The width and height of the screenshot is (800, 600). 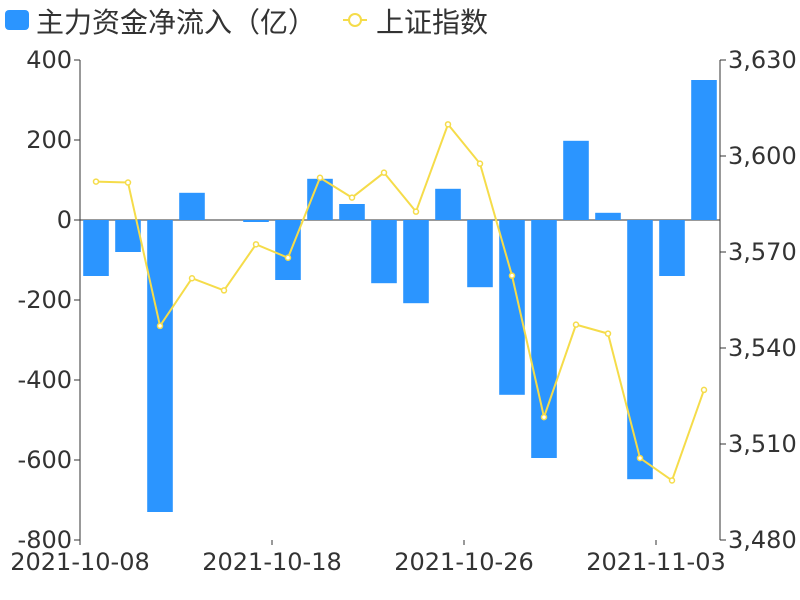 I want to click on right-axis-ticks: 3,630 3,600 3,570 3,540 3,510 3,480, so click(x=758, y=300).